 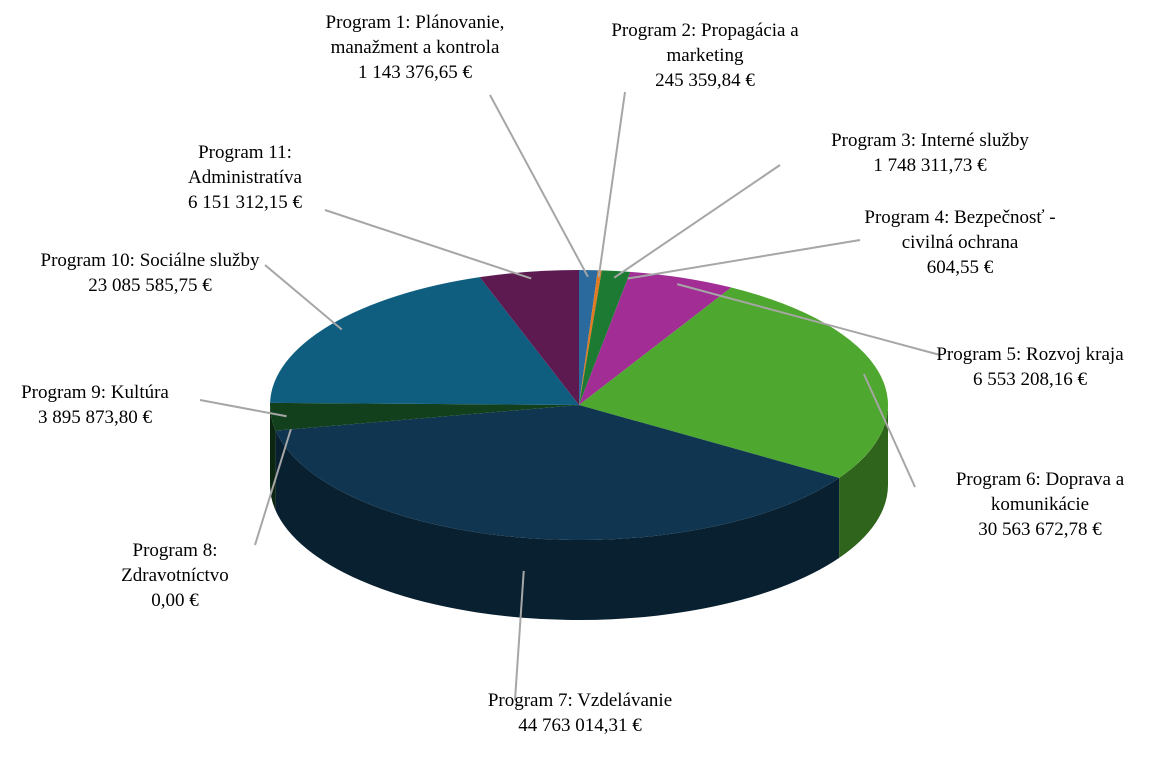 What do you see at coordinates (930, 153) in the screenshot?
I see `slice-label: Program 3: Interné služby 1 748 311,73 €` at bounding box center [930, 153].